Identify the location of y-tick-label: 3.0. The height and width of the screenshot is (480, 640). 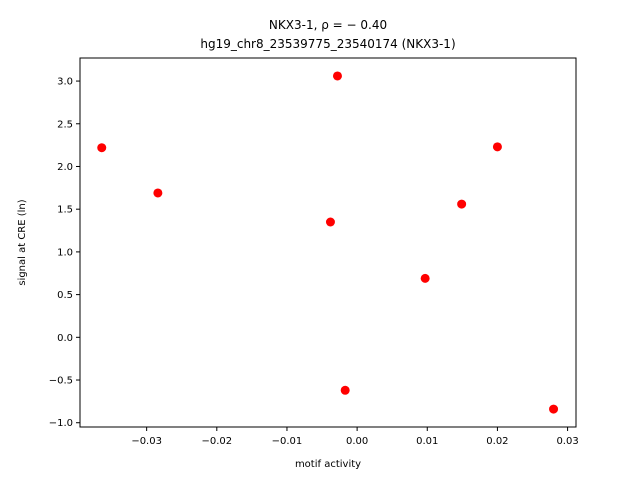
(65, 82).